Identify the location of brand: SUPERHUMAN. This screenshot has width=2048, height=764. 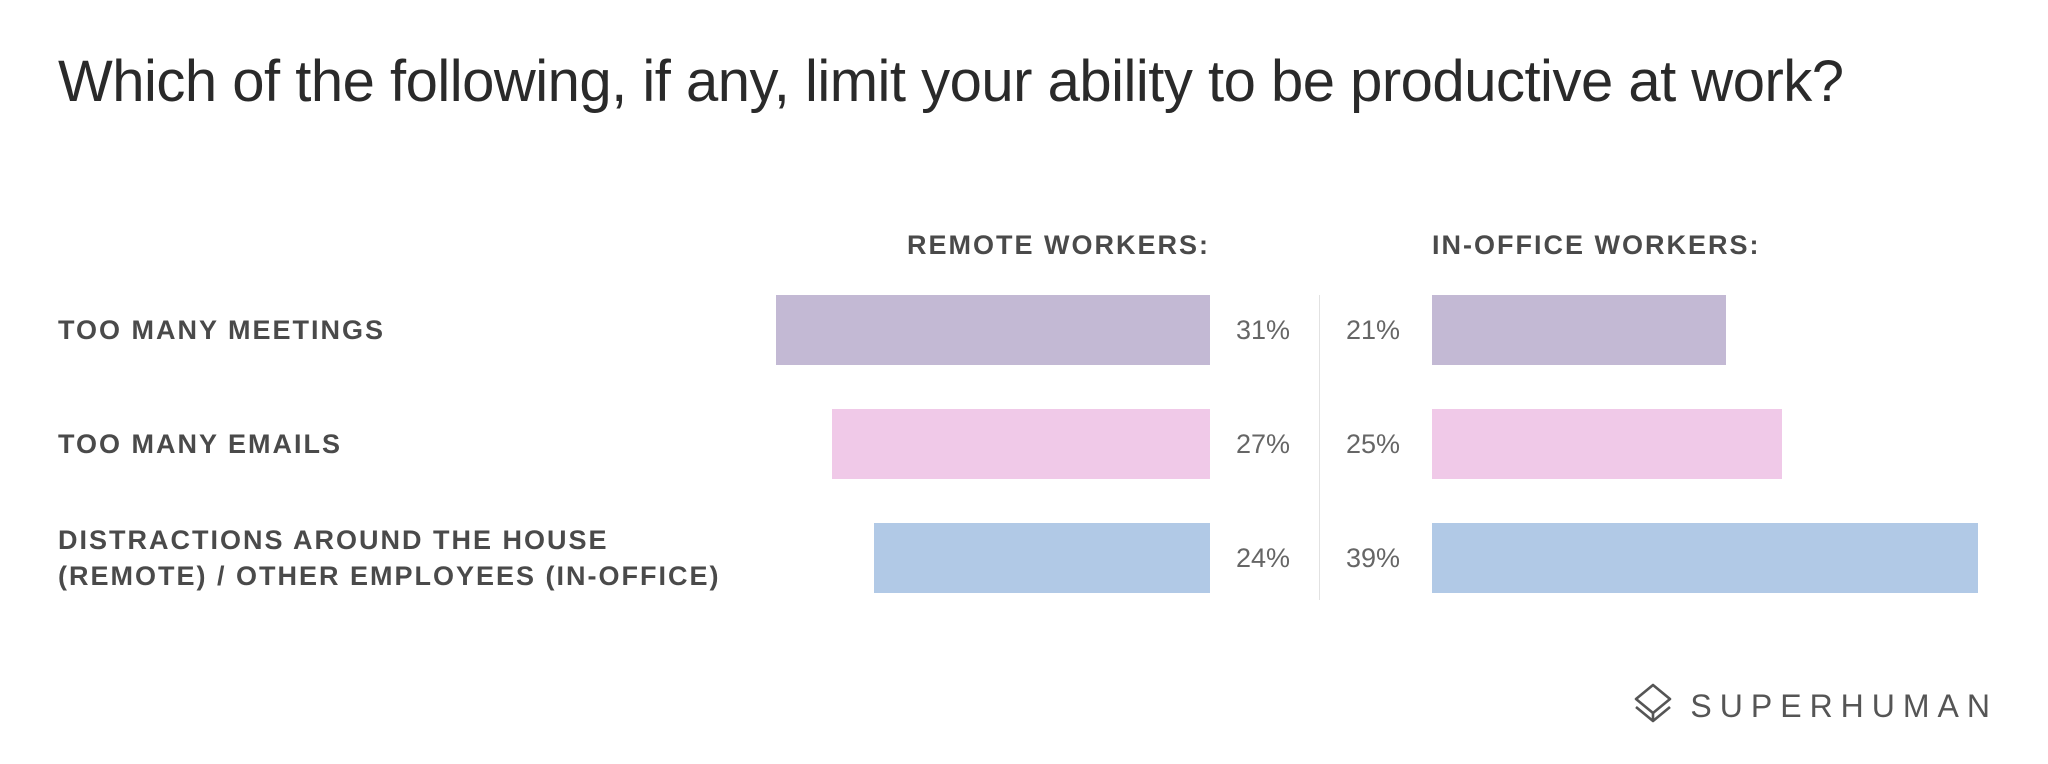
(1816, 706).